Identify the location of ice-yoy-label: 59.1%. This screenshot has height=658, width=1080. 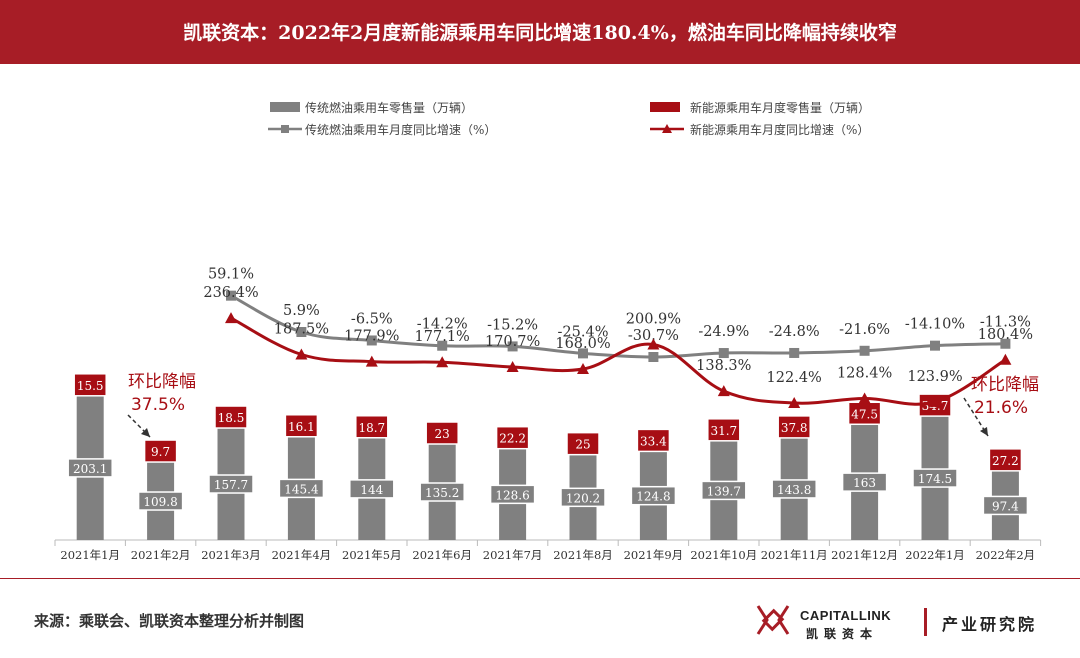
(231, 275).